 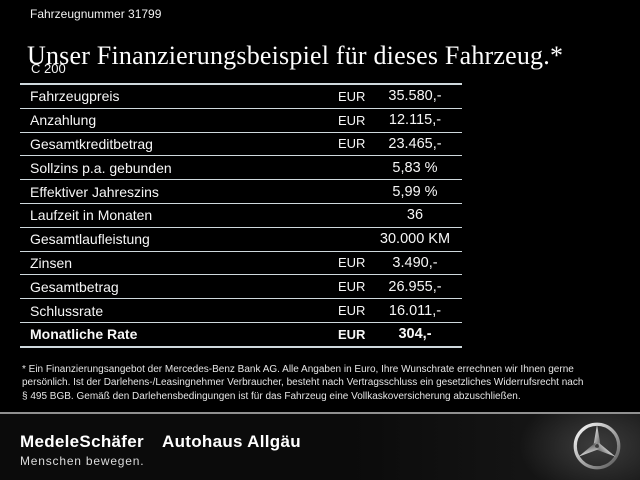 I want to click on row-label: Anzahlung, so click(x=63, y=120).